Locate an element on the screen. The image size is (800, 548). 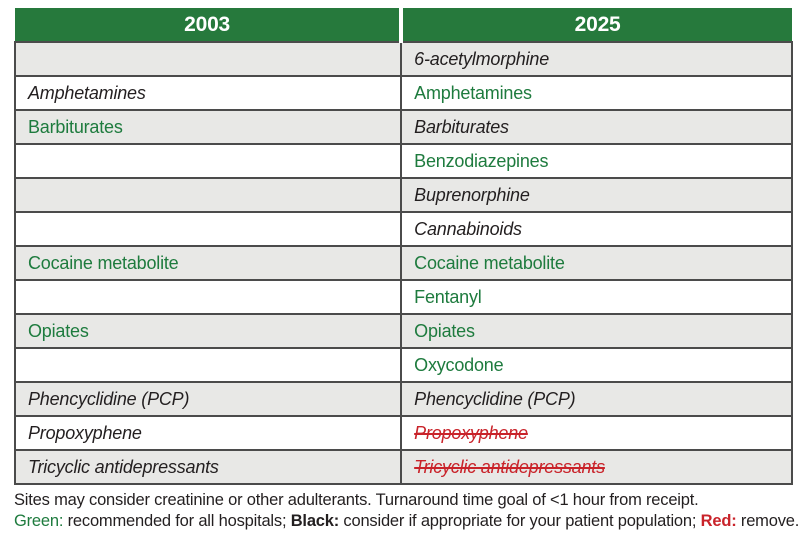
table-row: Barbiturates Barbiturates is located at coordinates (403, 127).